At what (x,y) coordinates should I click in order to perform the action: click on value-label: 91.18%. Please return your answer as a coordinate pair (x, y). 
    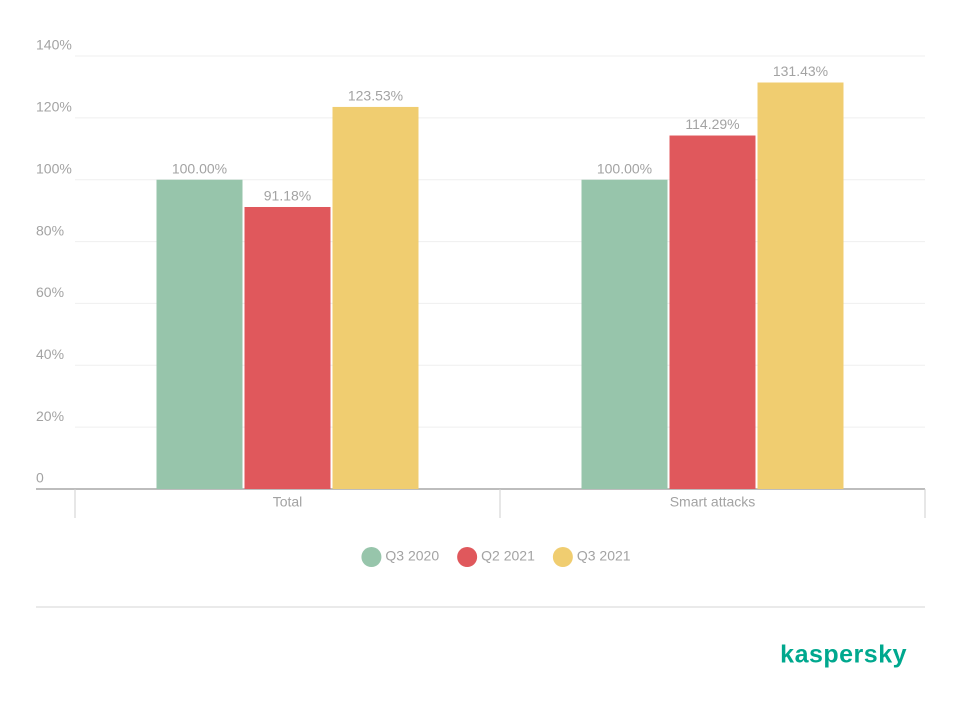
    Looking at the image, I should click on (287, 196).